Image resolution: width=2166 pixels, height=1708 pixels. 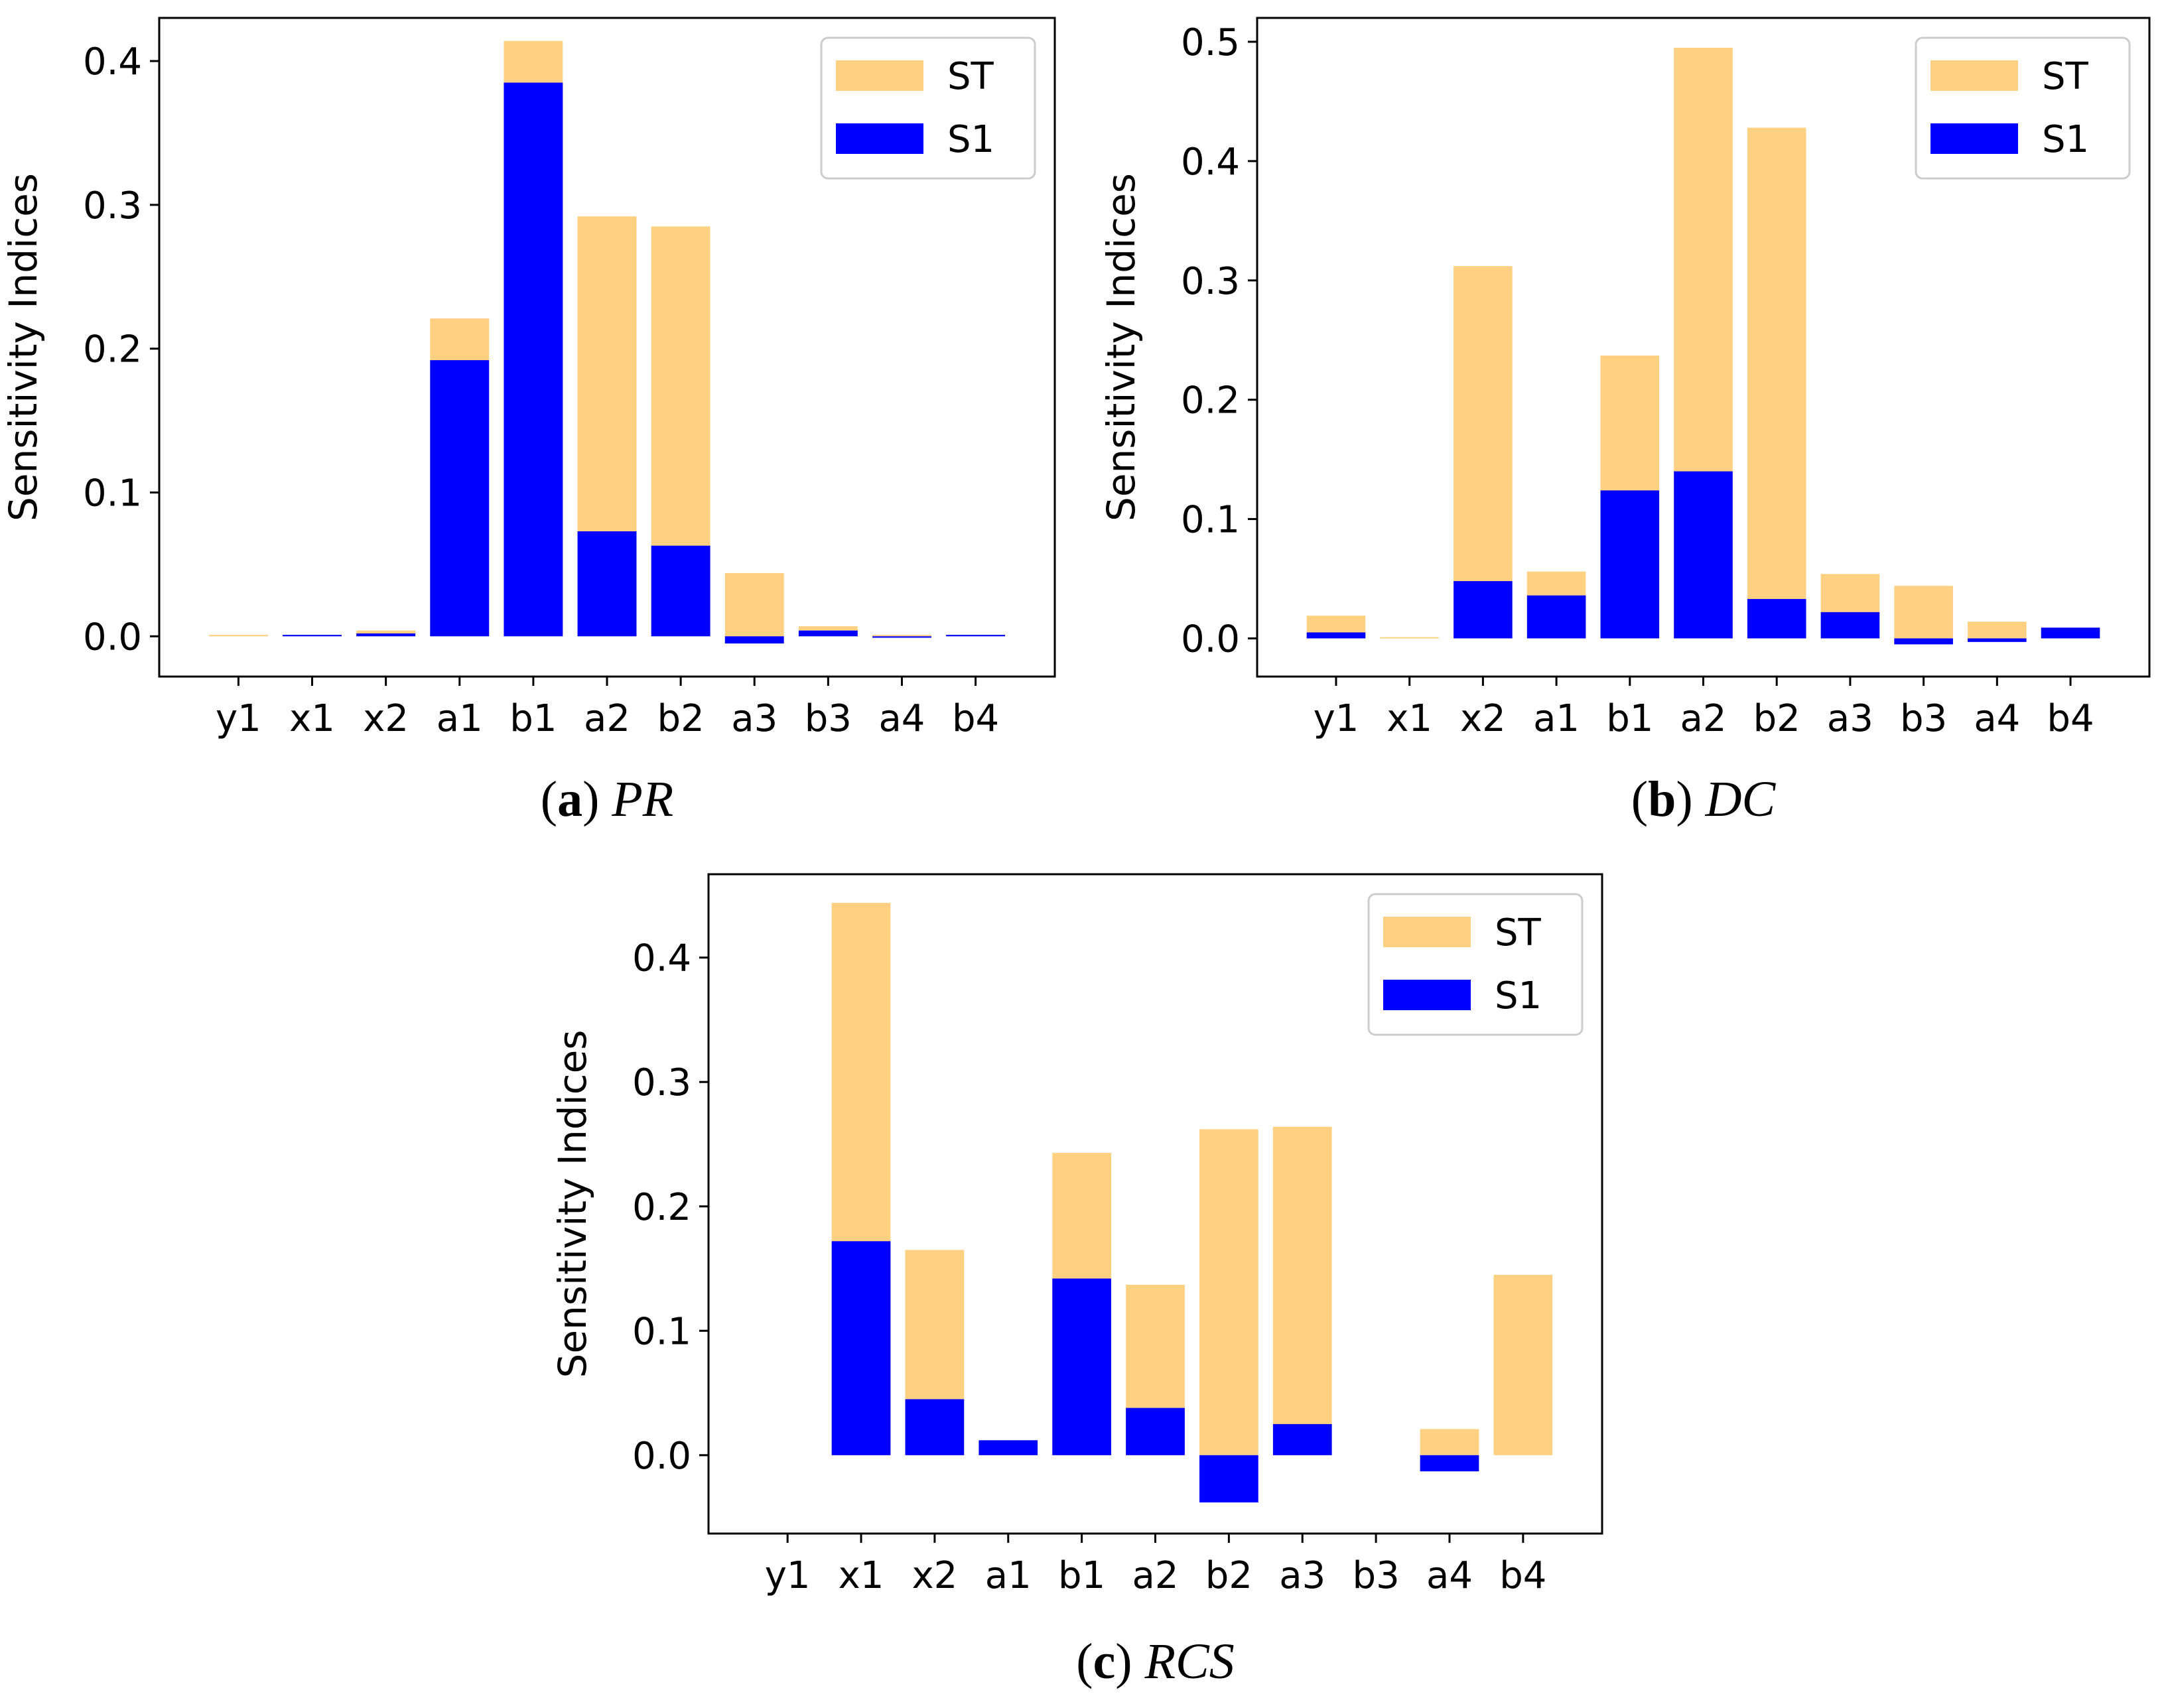 I want to click on panel-caption: (b) DC, so click(x=1704, y=799).